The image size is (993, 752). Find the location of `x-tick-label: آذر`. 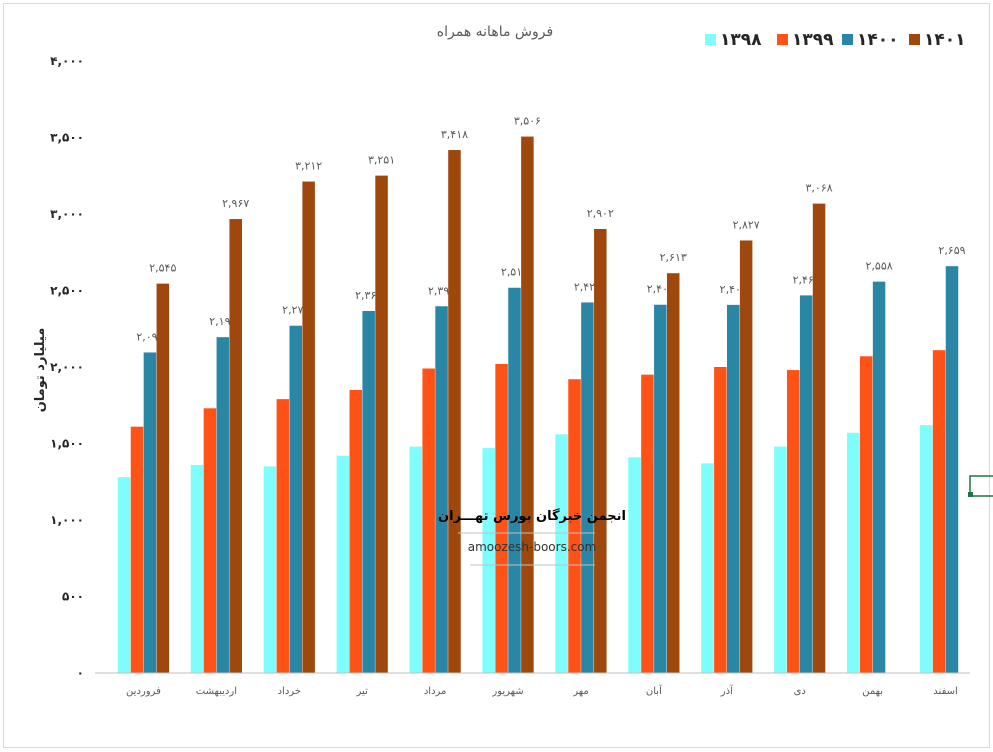

x-tick-label: آذر is located at coordinates (727, 690).